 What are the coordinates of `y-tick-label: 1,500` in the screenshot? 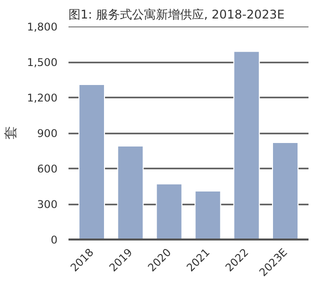 It's located at (42, 62).